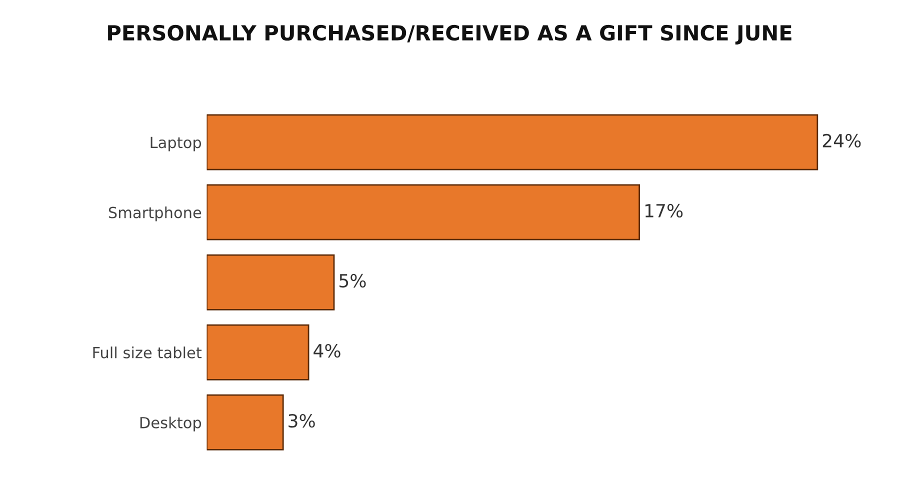 The image size is (899, 491). Describe the element at coordinates (450, 34) in the screenshot. I see `chart-title: PERSONALLY PURCHASED/RECEIVED AS A GIFT SINCE JUNE` at that location.